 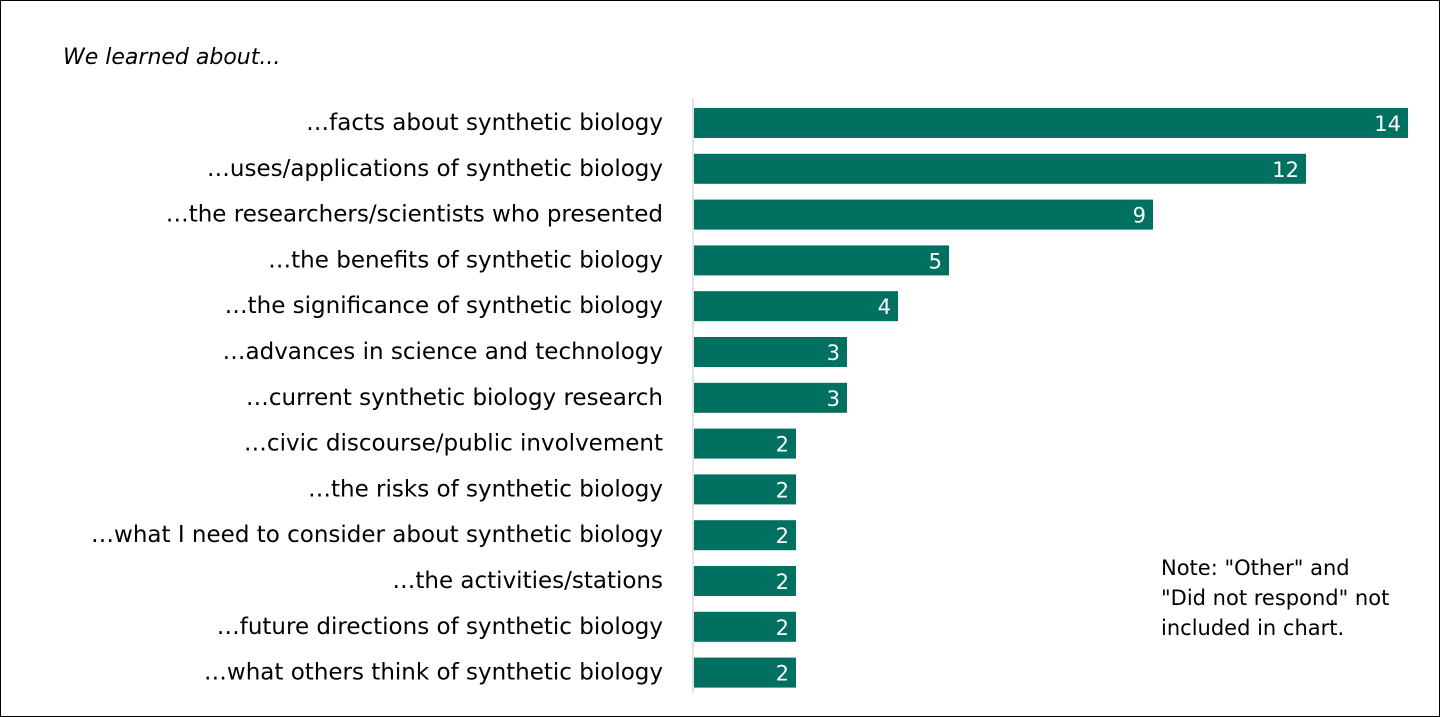 I want to click on data-label: 9, so click(x=1139, y=216).